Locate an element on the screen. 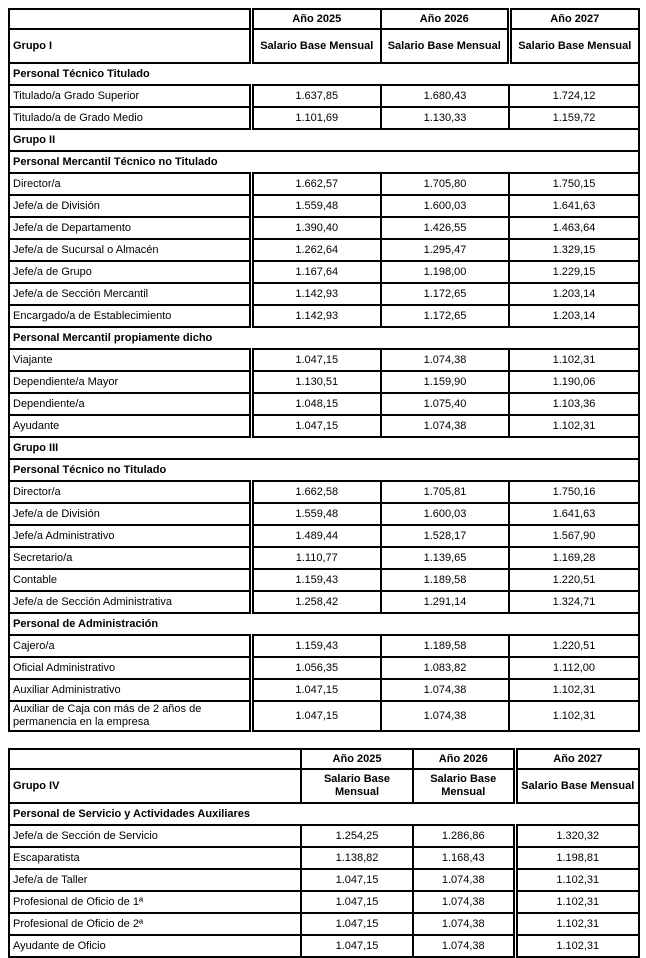 Image resolution: width=646 pixels, height=958 pixels. group-label: Grupo I is located at coordinates (130, 46).